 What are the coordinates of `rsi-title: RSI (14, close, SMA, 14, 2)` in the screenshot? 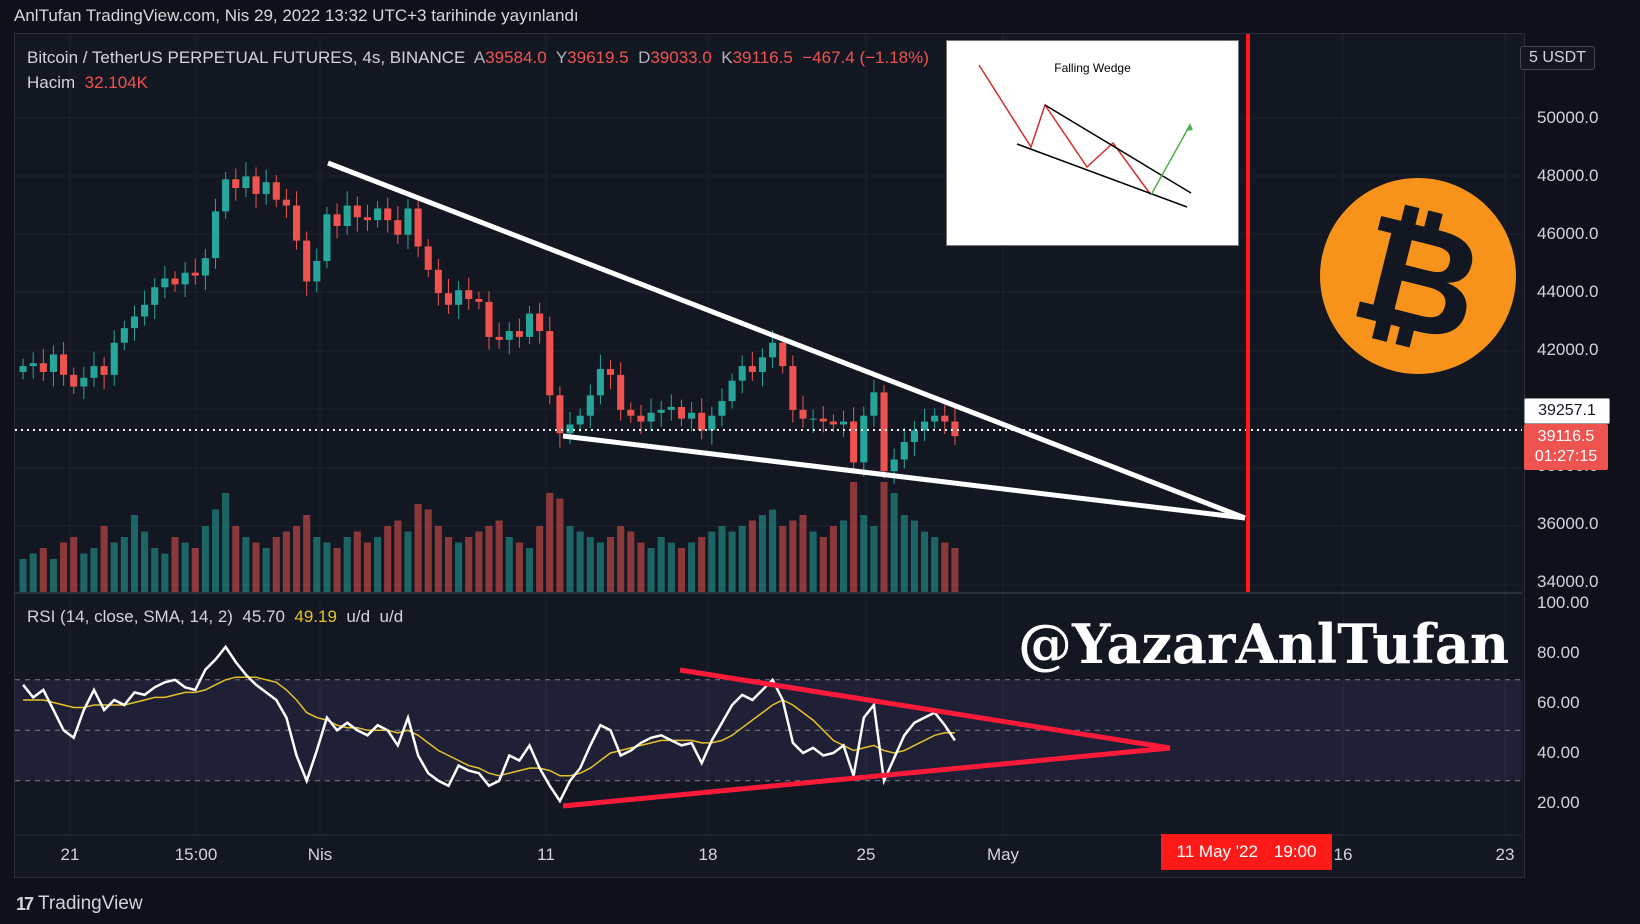 It's located at (130, 616).